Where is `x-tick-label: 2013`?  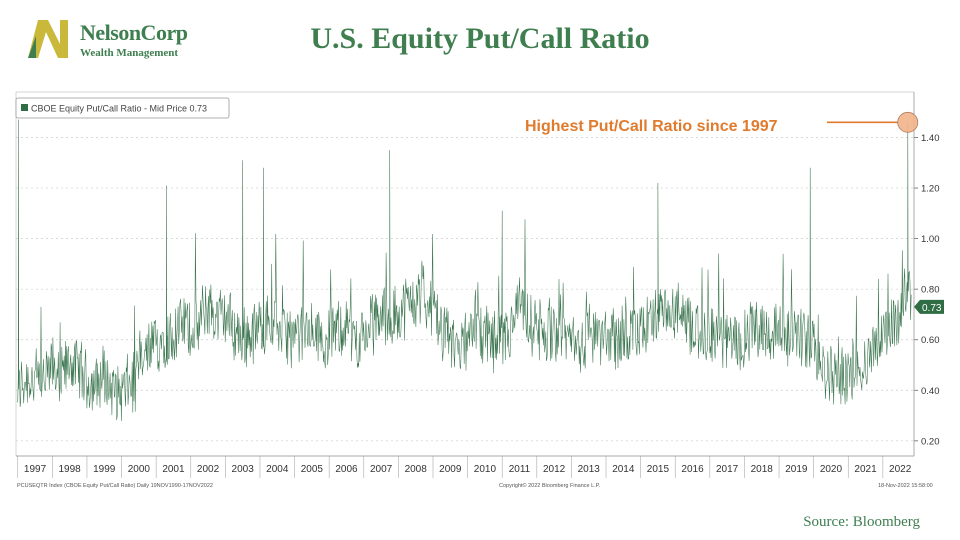
x-tick-label: 2013 is located at coordinates (589, 469).